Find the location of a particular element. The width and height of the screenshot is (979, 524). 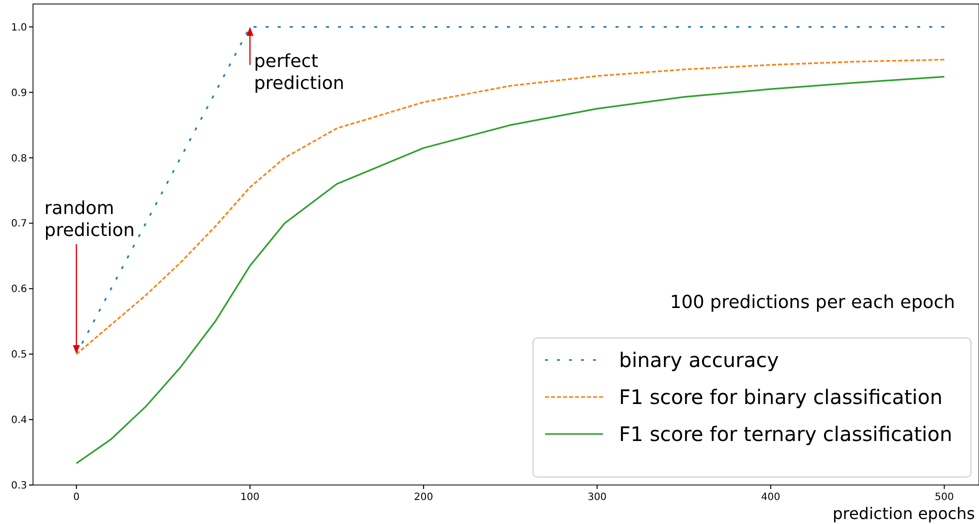

legend-label: binary accuracy is located at coordinates (699, 360).